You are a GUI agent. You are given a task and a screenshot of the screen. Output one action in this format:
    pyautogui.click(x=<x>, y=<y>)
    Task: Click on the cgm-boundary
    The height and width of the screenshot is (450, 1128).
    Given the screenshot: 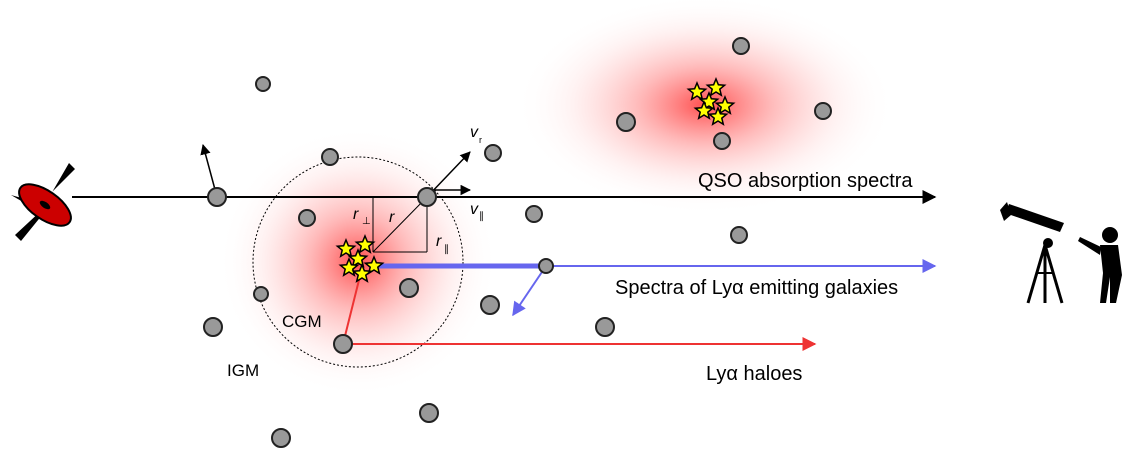 What is the action you would take?
    pyautogui.click(x=358, y=262)
    